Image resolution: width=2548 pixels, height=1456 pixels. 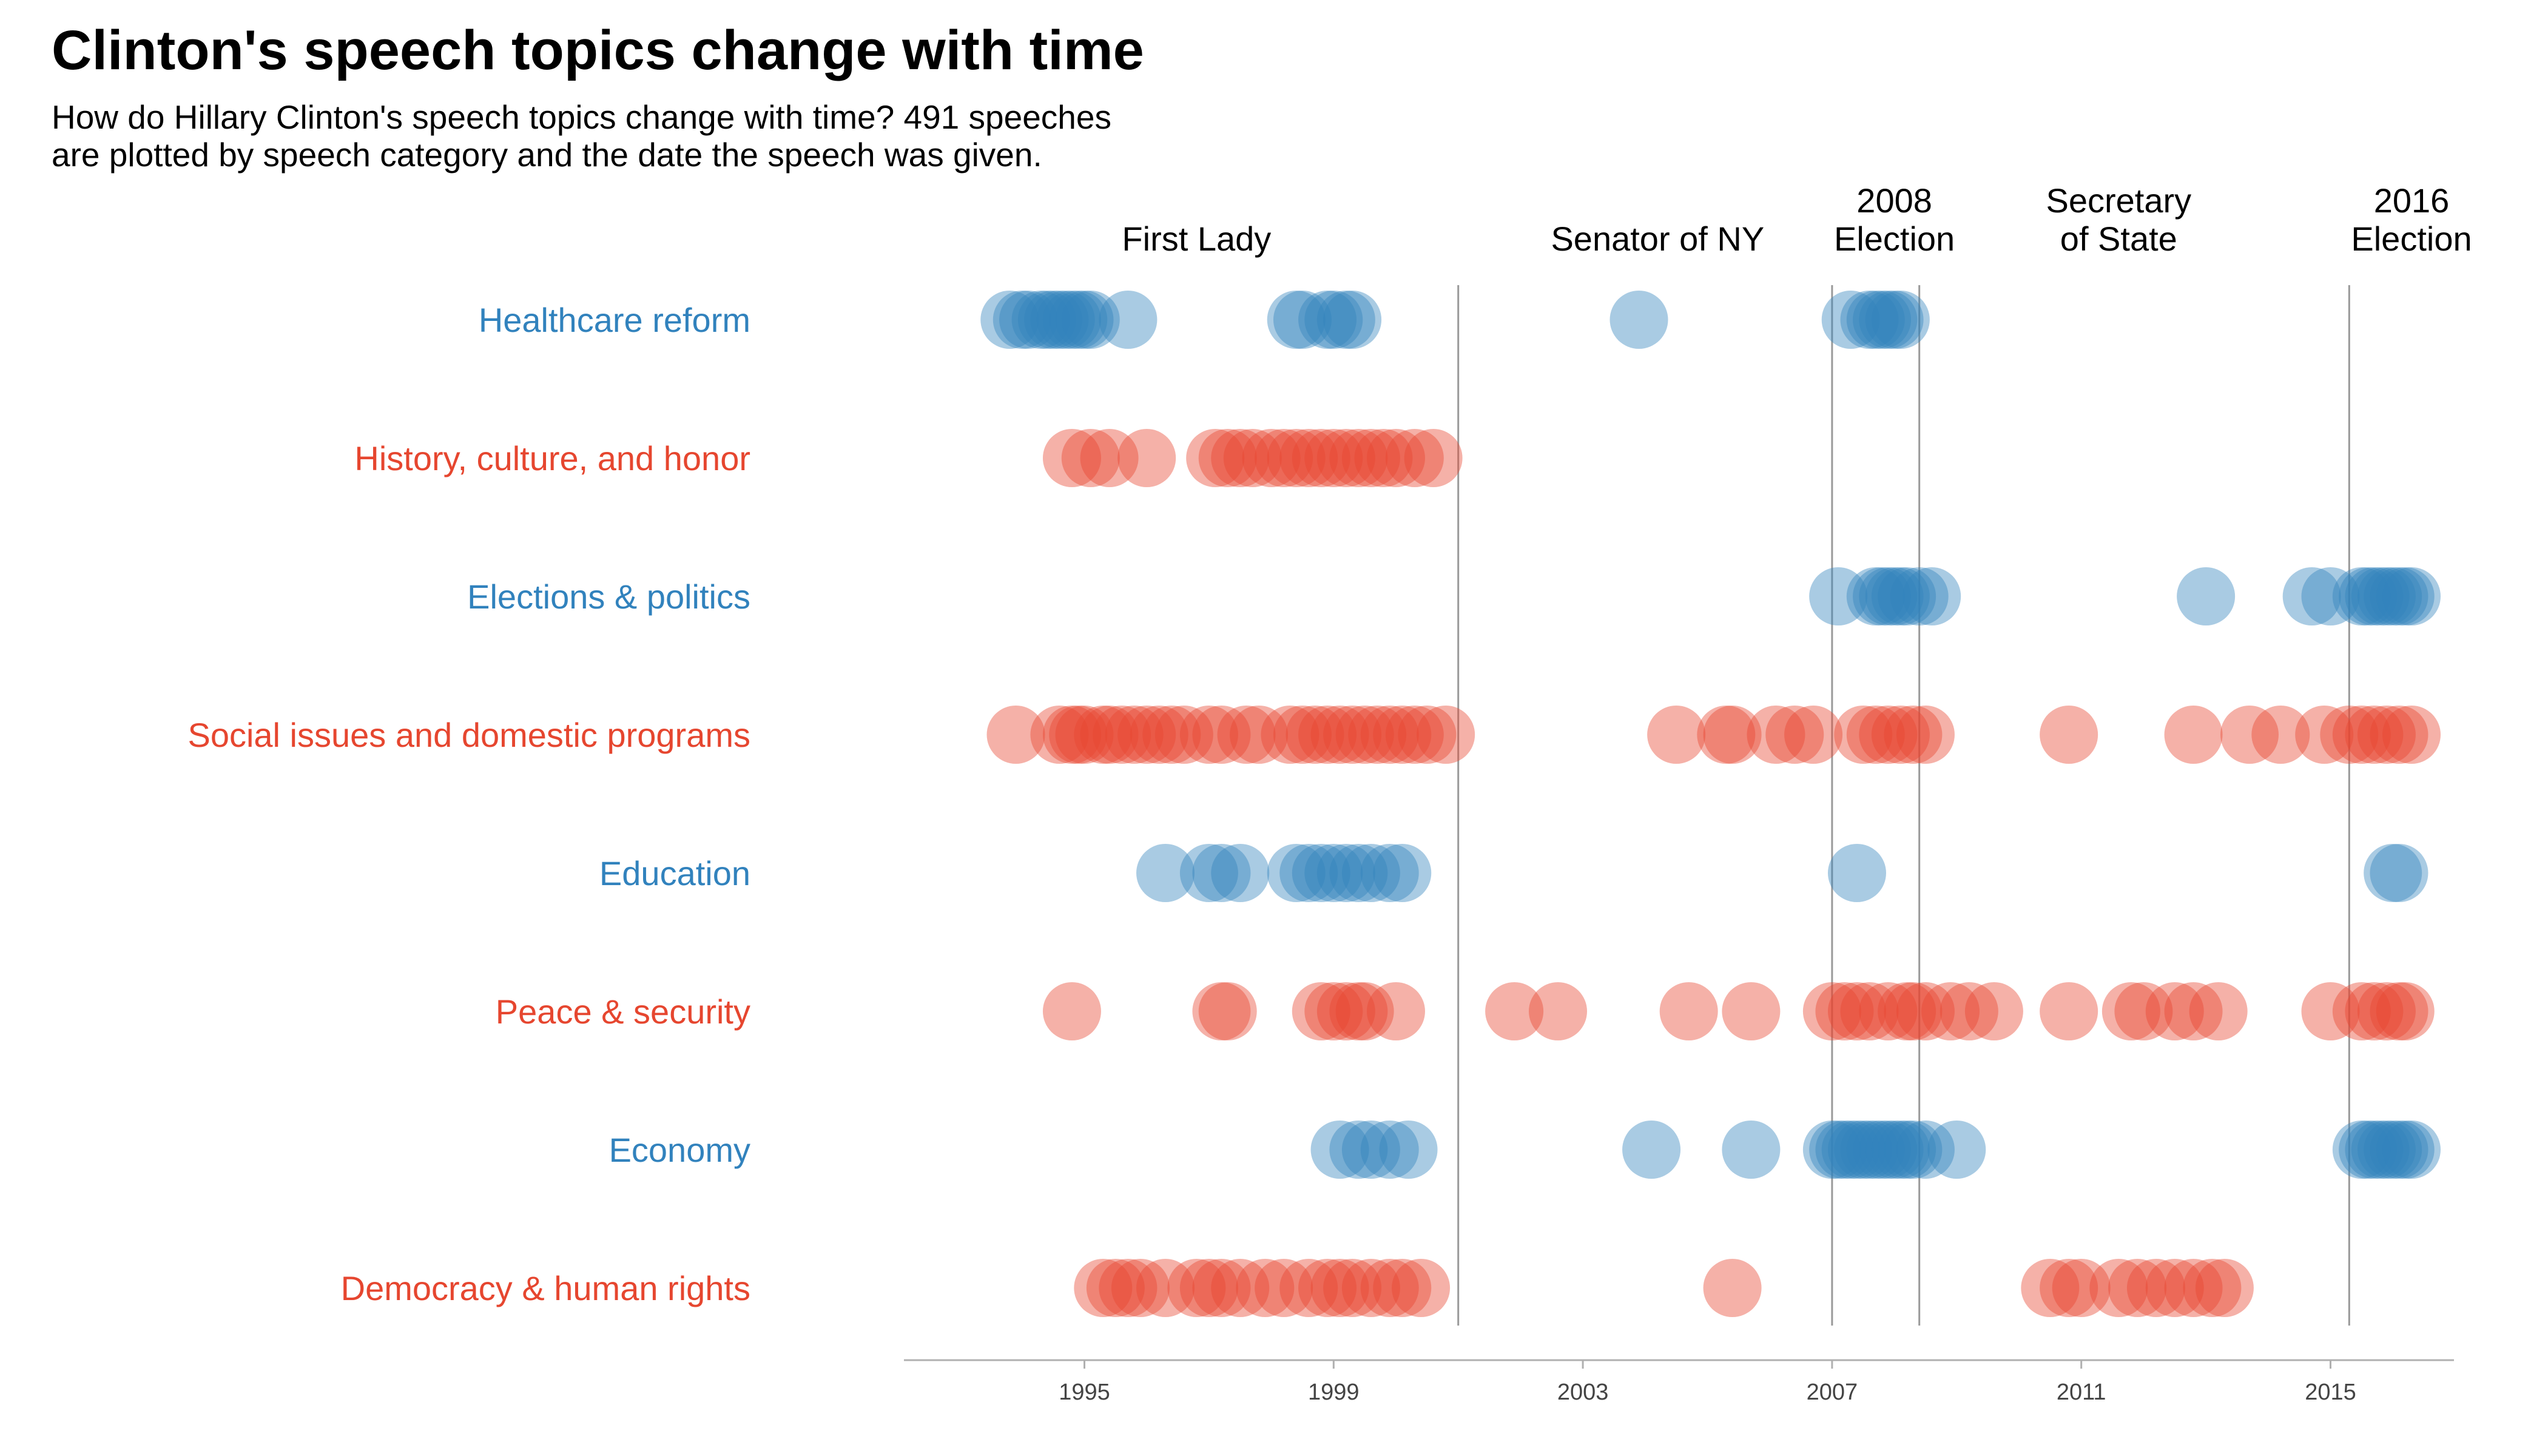 I want to click on category-label: Democracy & human rights, so click(x=545, y=1288).